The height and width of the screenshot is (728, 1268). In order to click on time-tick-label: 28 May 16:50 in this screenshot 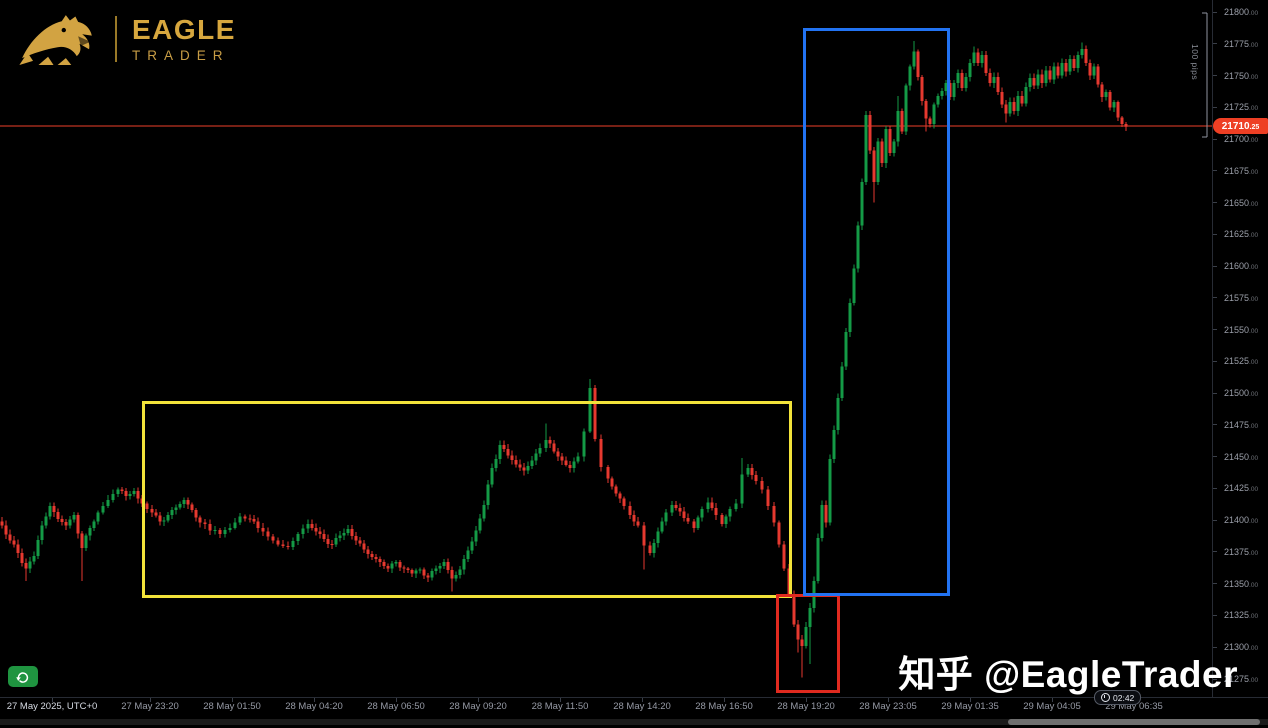, I will do `click(724, 706)`.